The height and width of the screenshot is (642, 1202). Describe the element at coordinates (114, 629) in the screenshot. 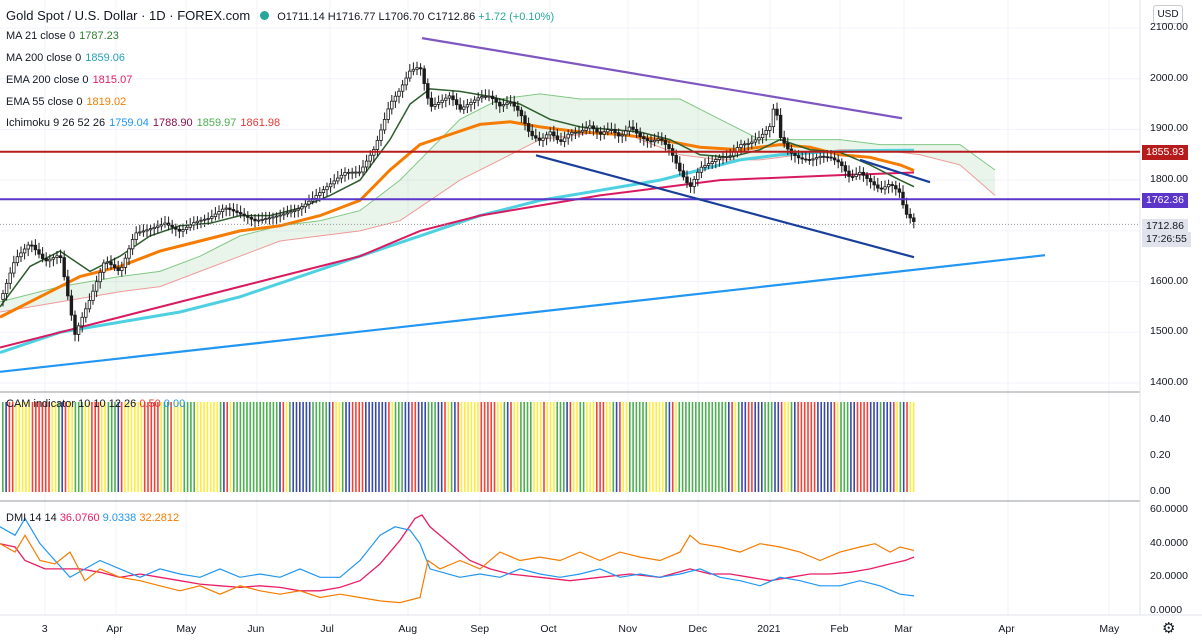

I see `time-tick-label: Apr` at that location.